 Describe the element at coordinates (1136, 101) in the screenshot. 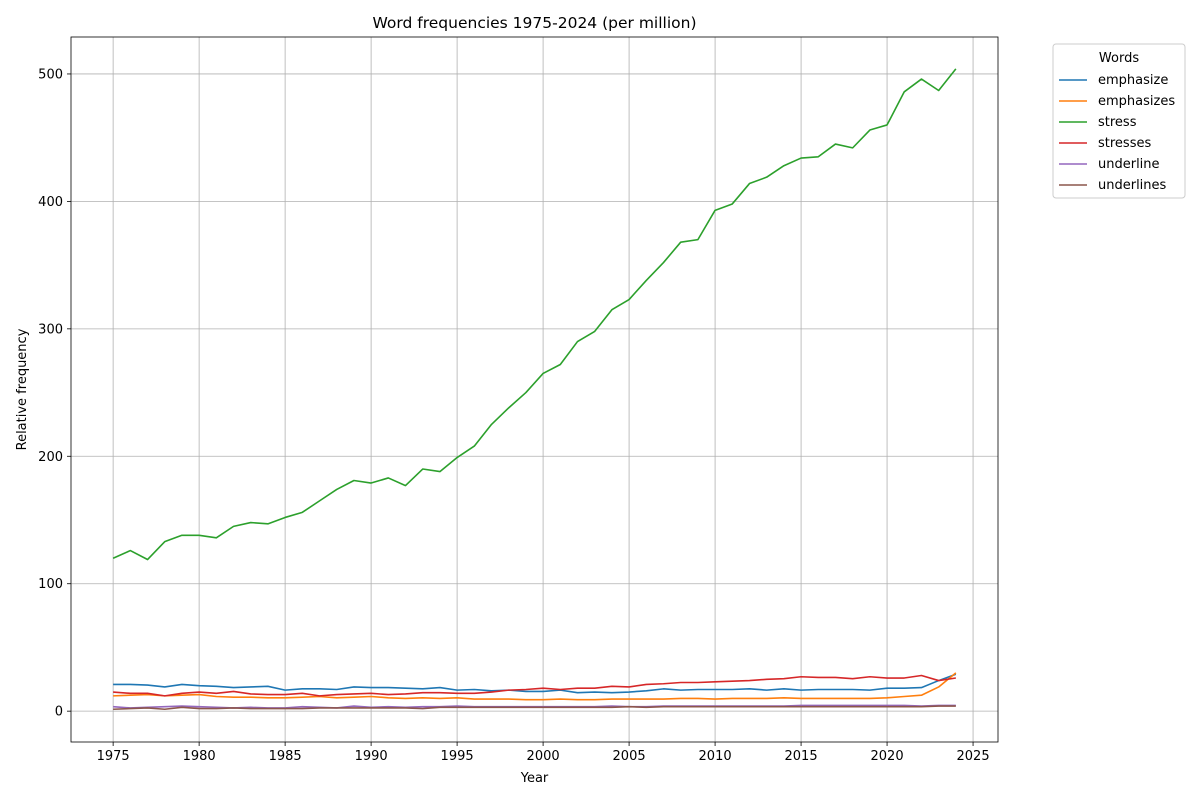

I see `legend-label-emphasizes: emphasizes` at that location.